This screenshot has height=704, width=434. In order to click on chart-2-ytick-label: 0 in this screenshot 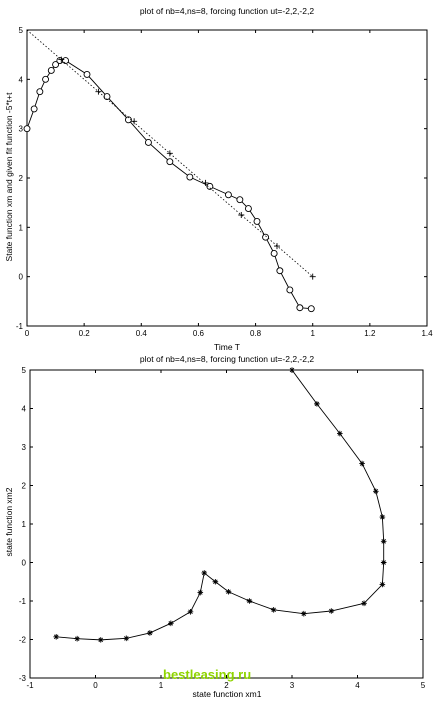, I will do `click(24, 563)`.